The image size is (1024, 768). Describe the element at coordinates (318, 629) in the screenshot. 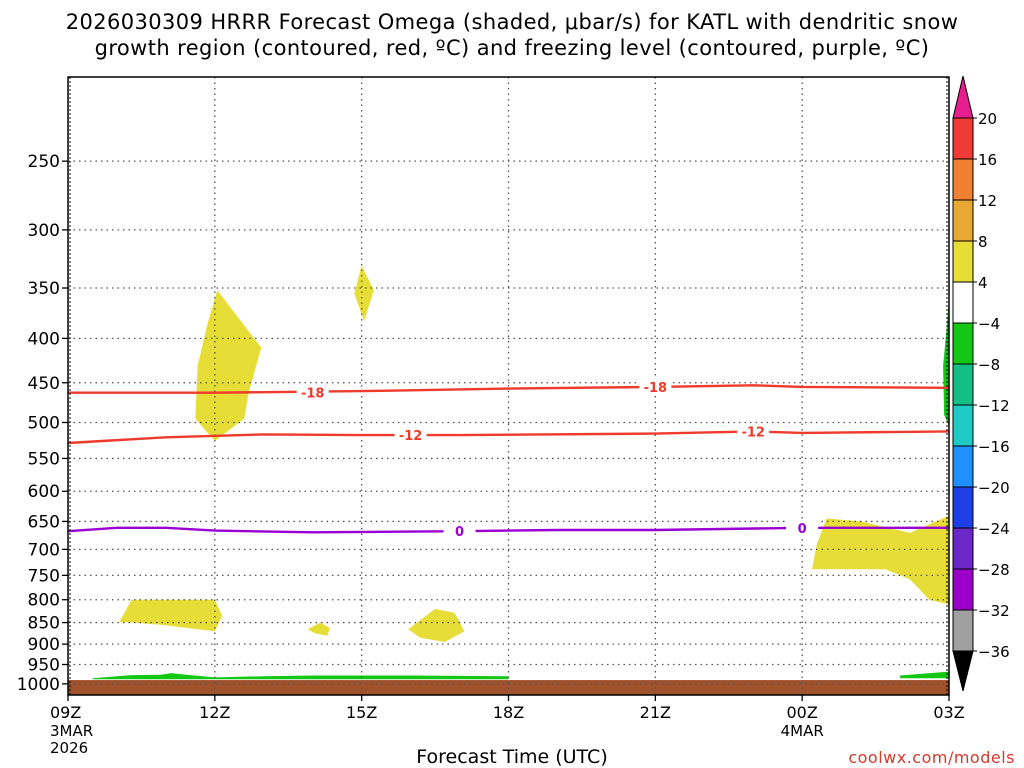

I see `shaded-region-omega-rise-low-14z` at that location.